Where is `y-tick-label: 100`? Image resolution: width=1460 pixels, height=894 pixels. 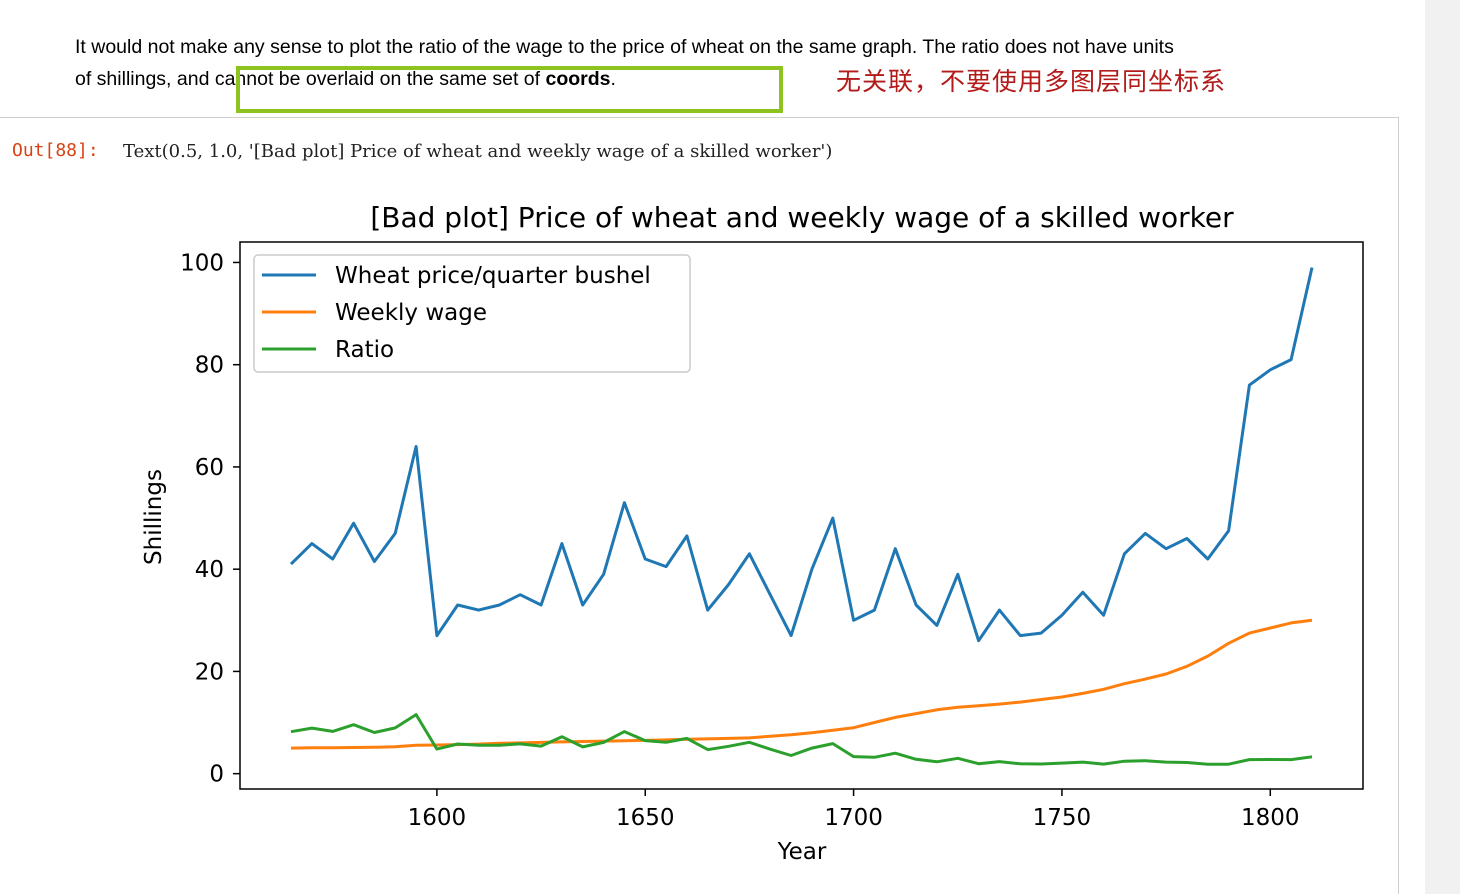
y-tick-label: 100 is located at coordinates (202, 263).